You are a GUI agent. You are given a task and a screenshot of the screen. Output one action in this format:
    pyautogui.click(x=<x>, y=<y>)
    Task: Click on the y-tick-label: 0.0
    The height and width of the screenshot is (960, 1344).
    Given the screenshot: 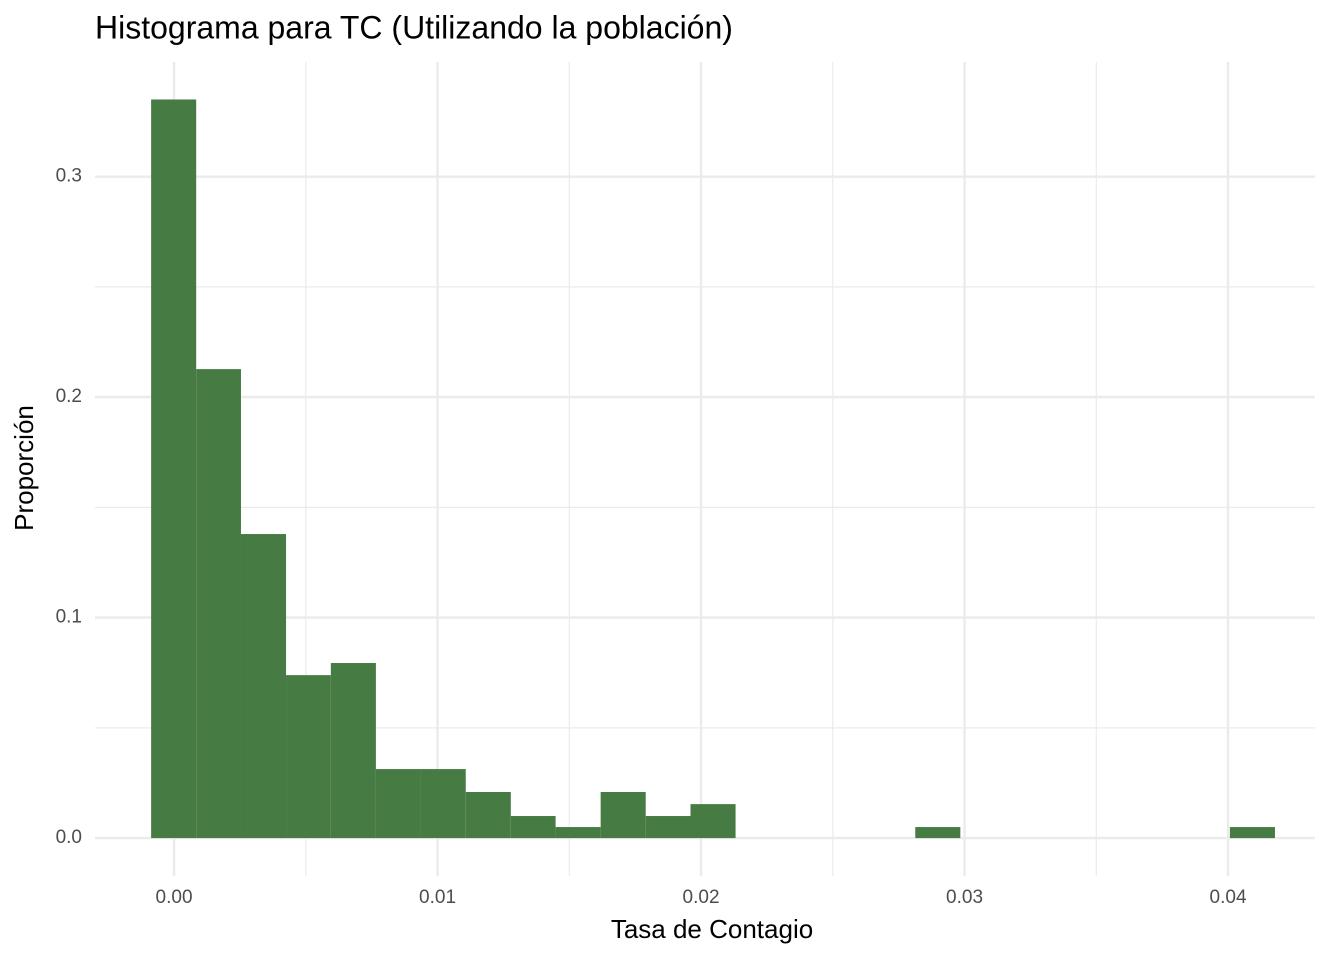 What is the action you would take?
    pyautogui.click(x=69, y=837)
    